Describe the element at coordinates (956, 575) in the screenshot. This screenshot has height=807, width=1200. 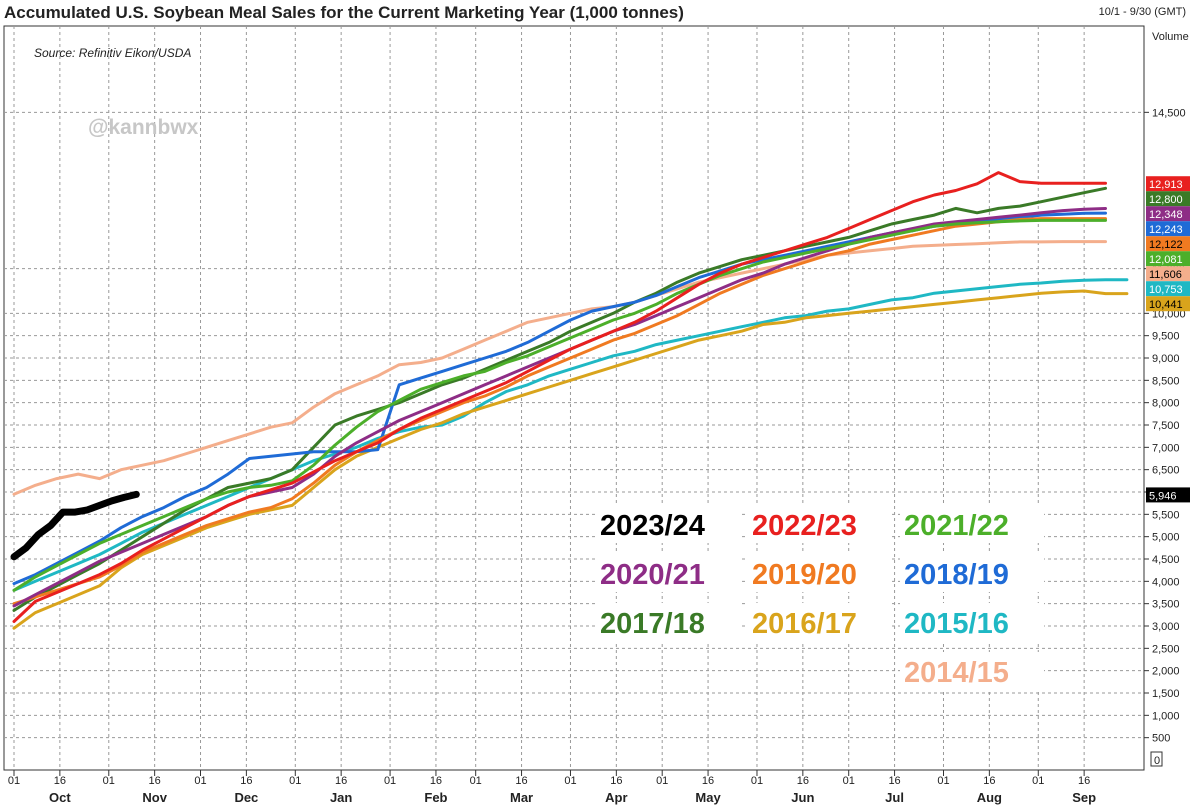
I see `legend-entry: 2018/19` at that location.